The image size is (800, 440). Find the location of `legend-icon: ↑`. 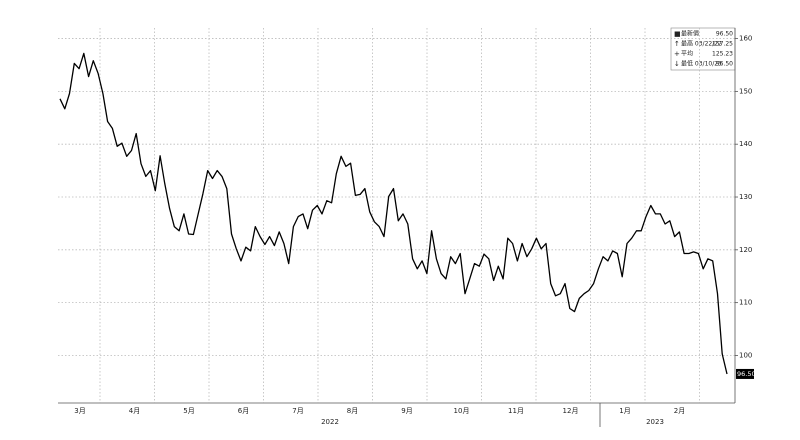

legend-icon: ↑ is located at coordinates (677, 44).